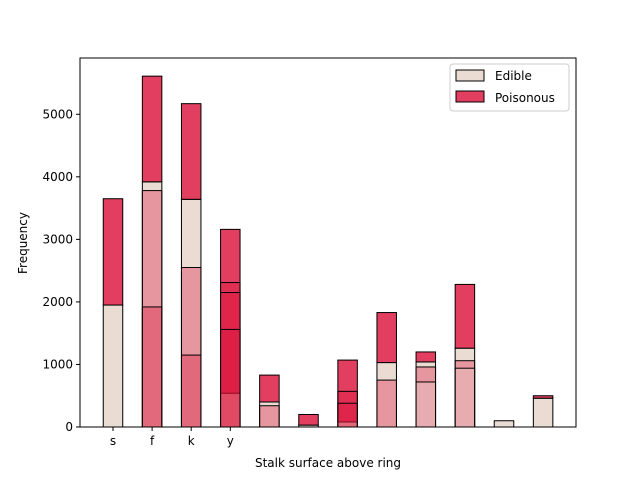 The height and width of the screenshot is (480, 640). Describe the element at coordinates (57, 177) in the screenshot. I see `y-tick-label: 4000` at that location.